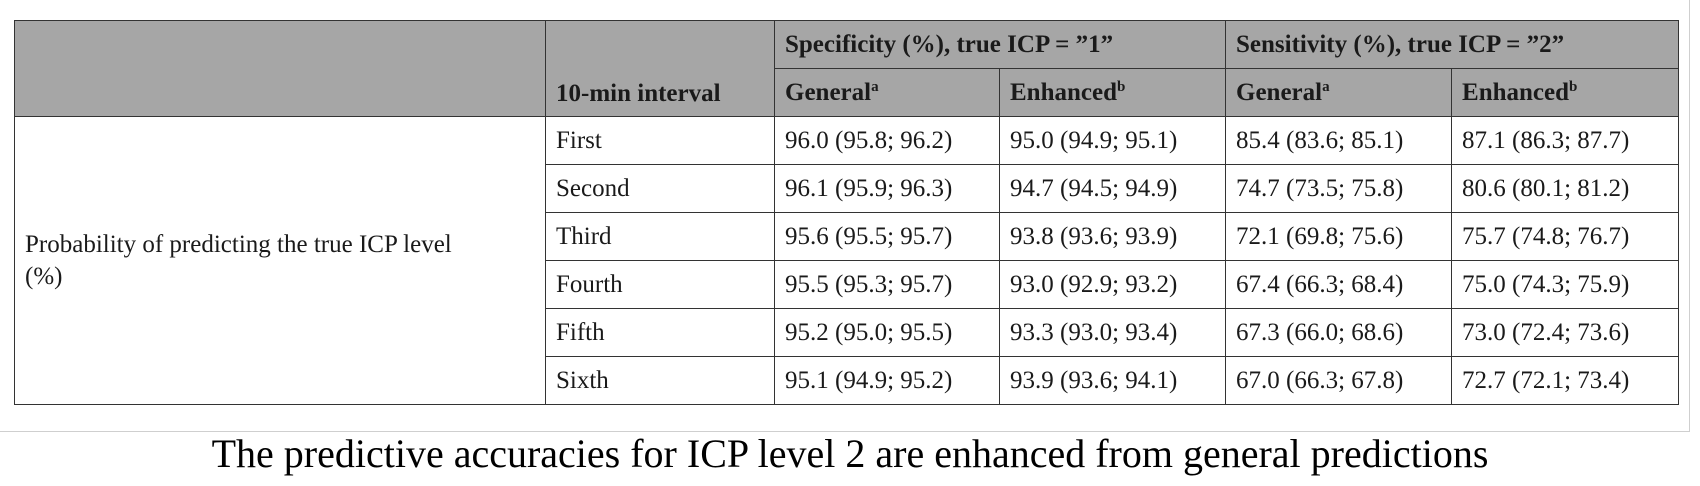  I want to click on header-sens-enhanced: Enhancedb, so click(1565, 92).